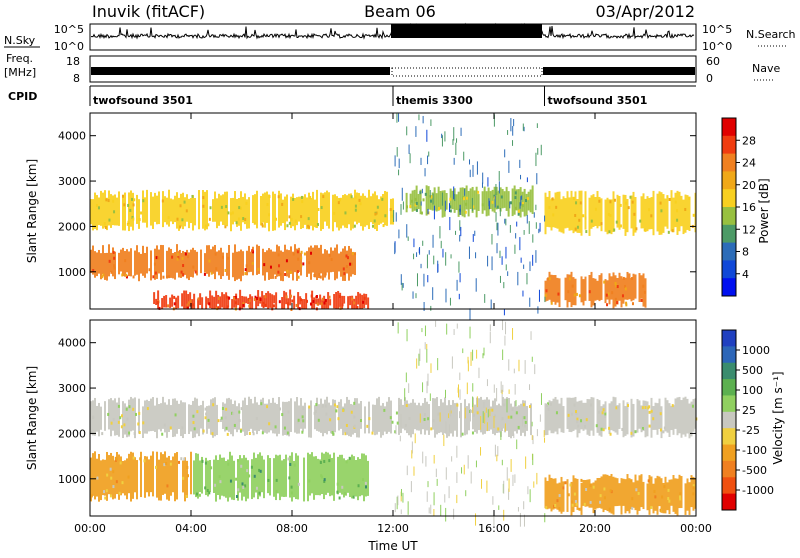 The image size is (800, 558). What do you see at coordinates (729, 198) in the screenshot?
I see `power-colorbar-swatch` at bounding box center [729, 198].